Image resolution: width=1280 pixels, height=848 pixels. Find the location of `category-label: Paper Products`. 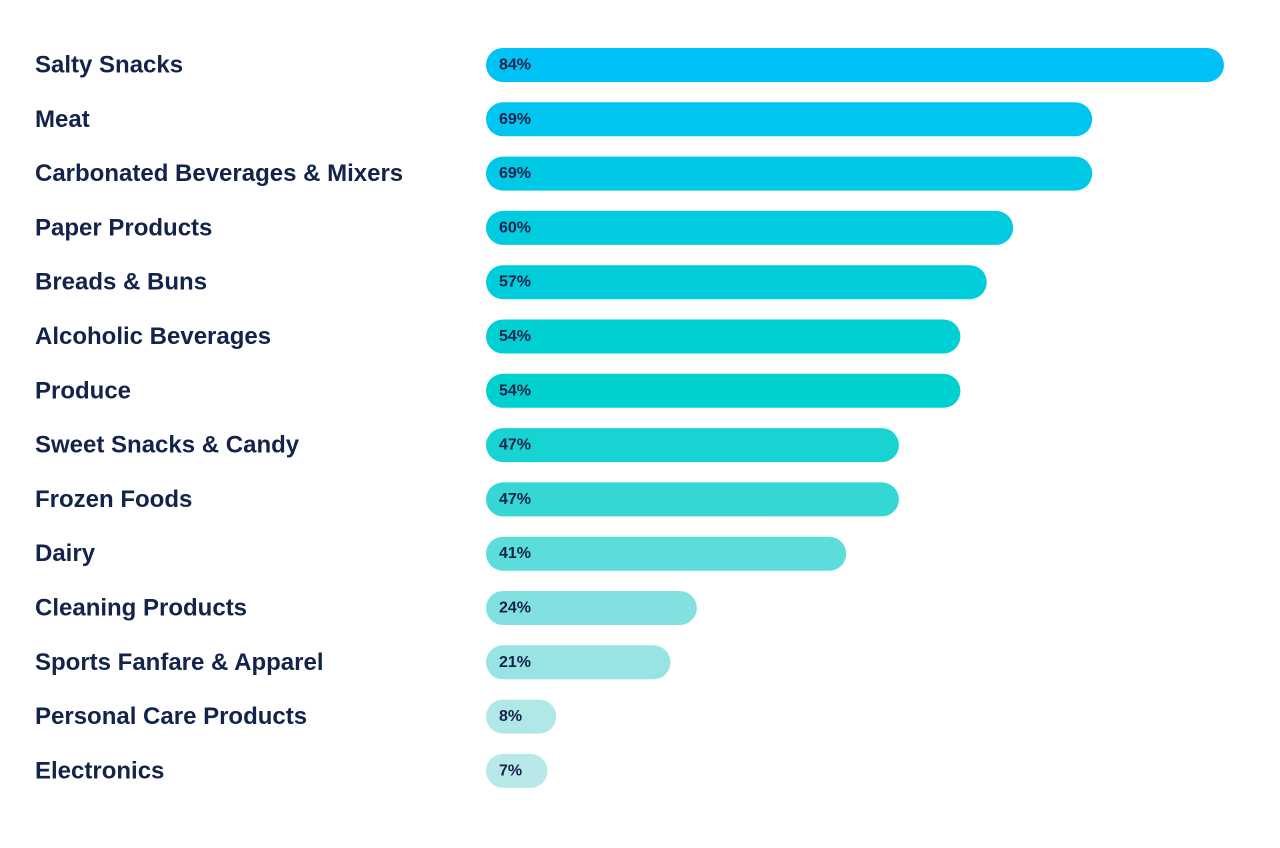

category-label: Paper Products is located at coordinates (123, 227).